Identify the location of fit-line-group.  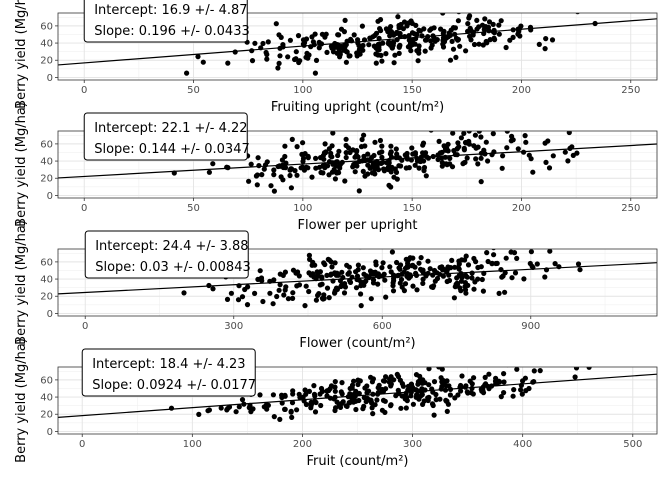
(357, 161).